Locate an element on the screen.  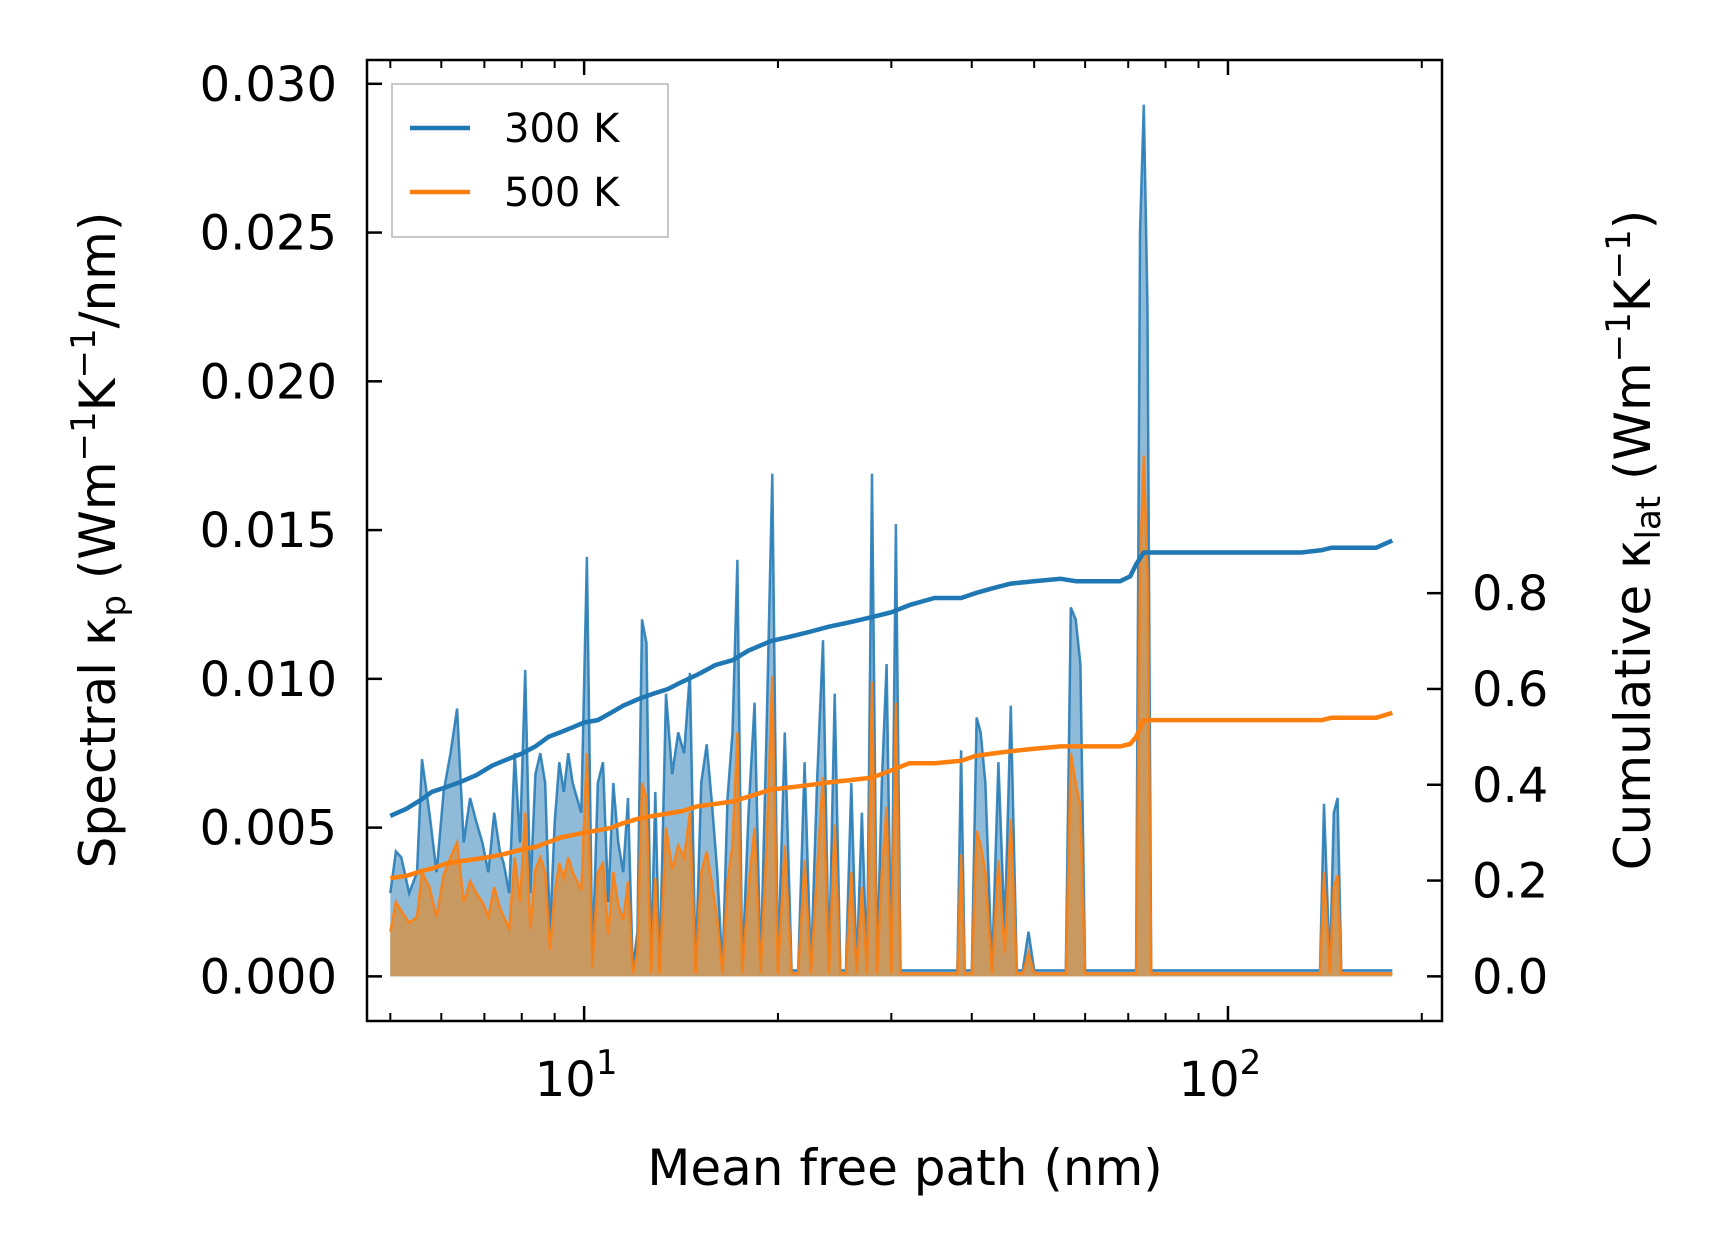
legend-box is located at coordinates (530, 160).